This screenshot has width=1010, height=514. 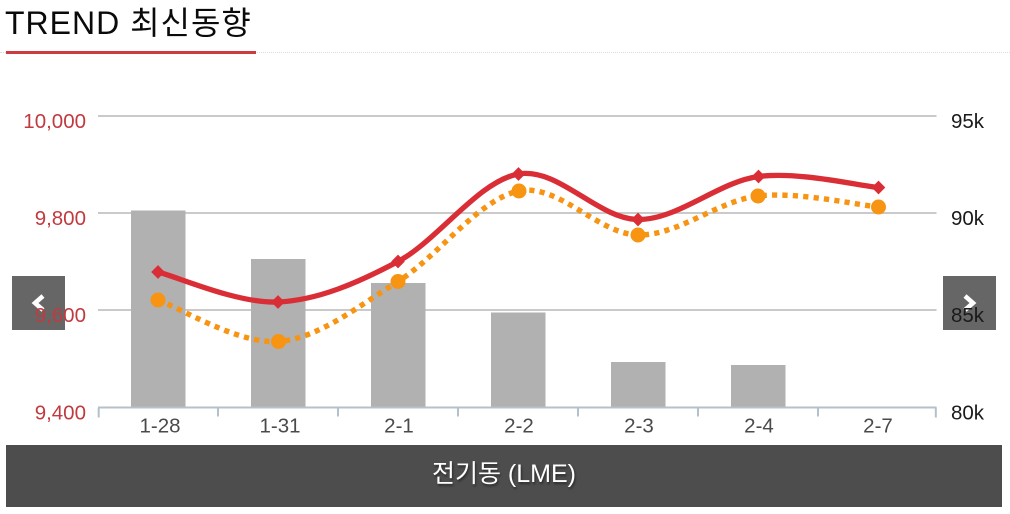 I want to click on svg-text: 95k, so click(x=968, y=121).